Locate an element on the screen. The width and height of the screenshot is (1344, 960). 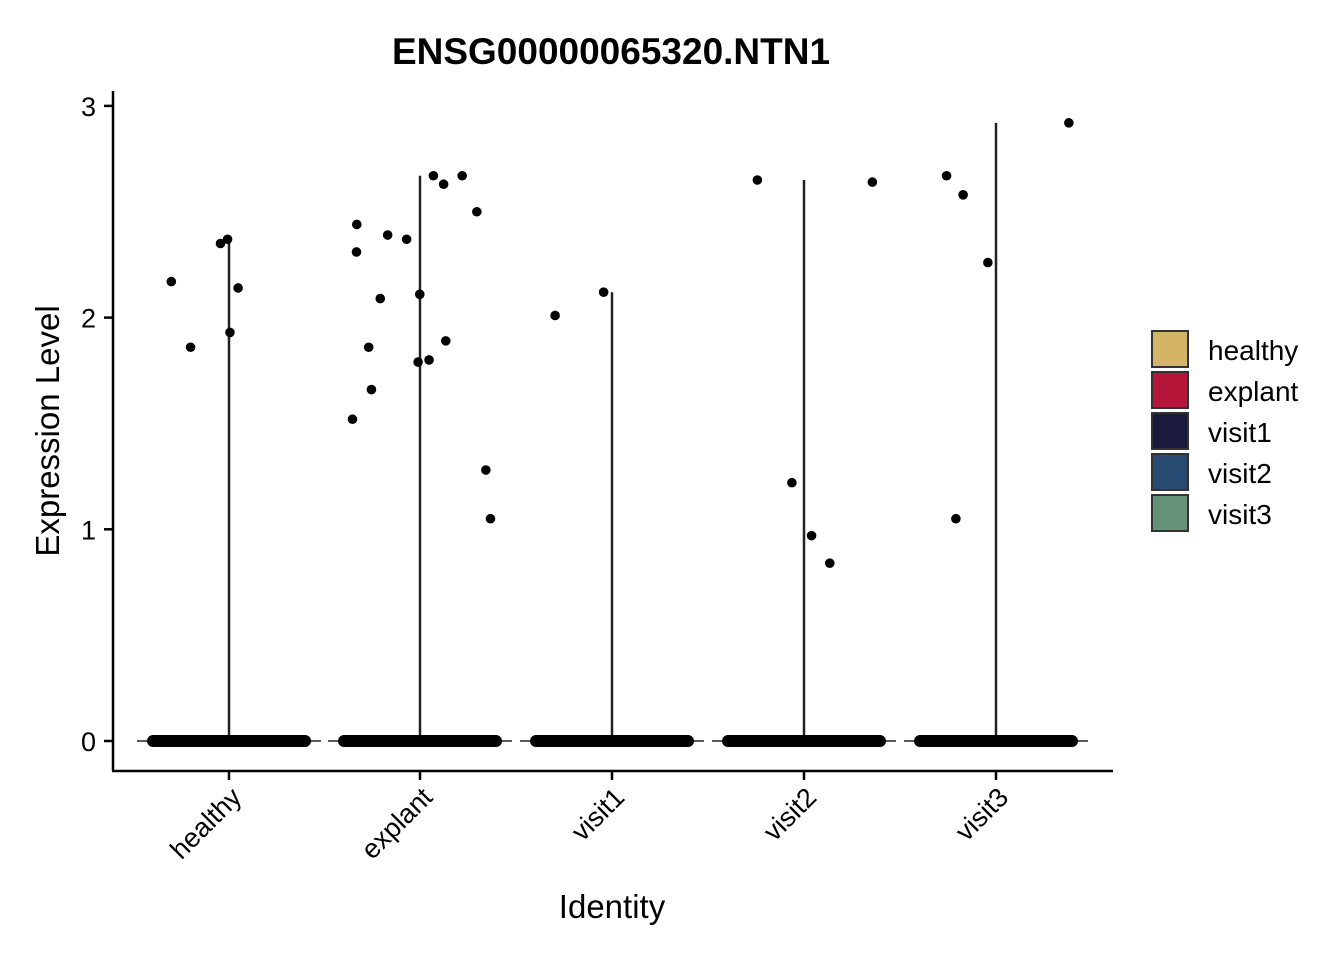
legend-label-healthy: healthy is located at coordinates (1253, 350).